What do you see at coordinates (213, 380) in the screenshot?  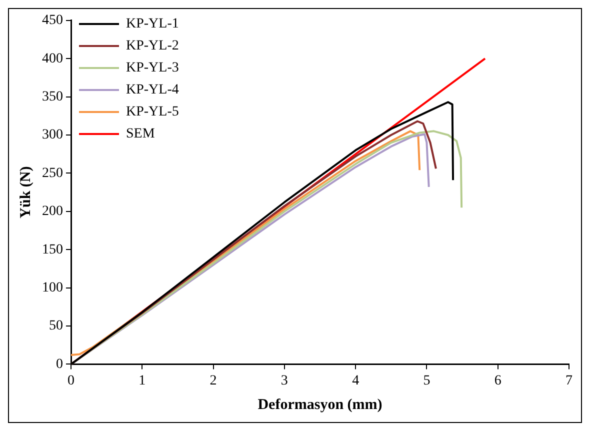 I see `x-tick-label: 2` at bounding box center [213, 380].